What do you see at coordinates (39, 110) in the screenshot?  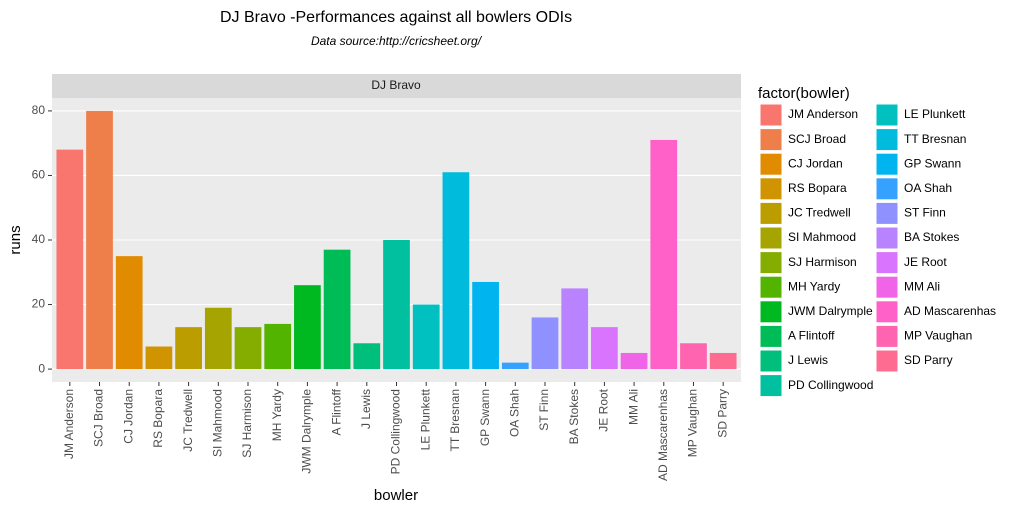 I see `y-tick-label: 80` at bounding box center [39, 110].